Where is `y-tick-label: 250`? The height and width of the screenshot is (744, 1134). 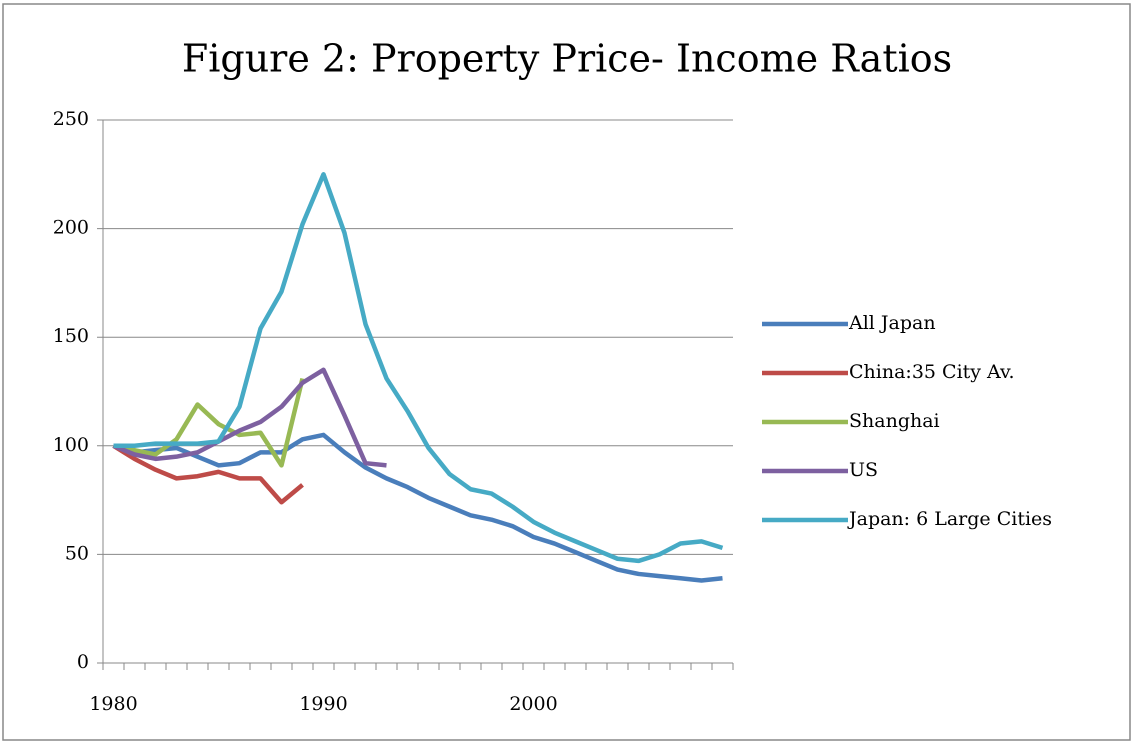
y-tick-label: 250 is located at coordinates (71, 119).